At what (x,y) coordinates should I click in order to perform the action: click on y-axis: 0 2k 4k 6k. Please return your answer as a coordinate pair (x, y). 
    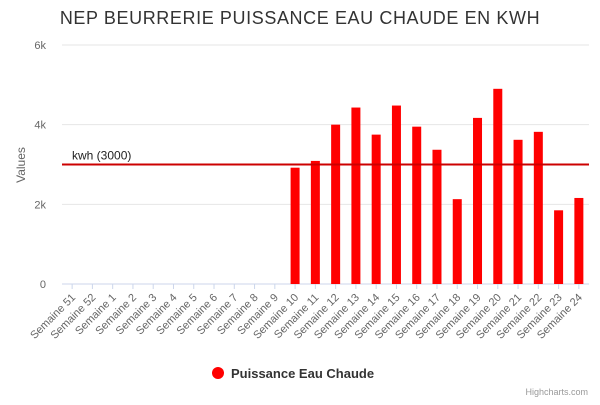
    Looking at the image, I should click on (40, 165).